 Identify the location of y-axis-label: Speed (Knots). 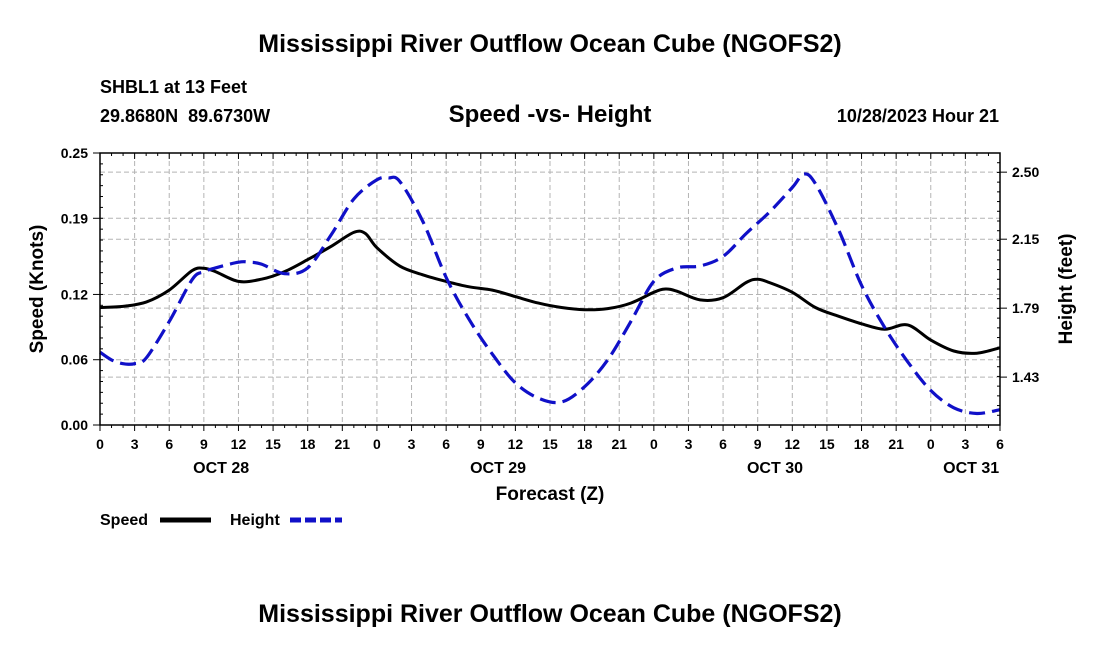
(37, 289).